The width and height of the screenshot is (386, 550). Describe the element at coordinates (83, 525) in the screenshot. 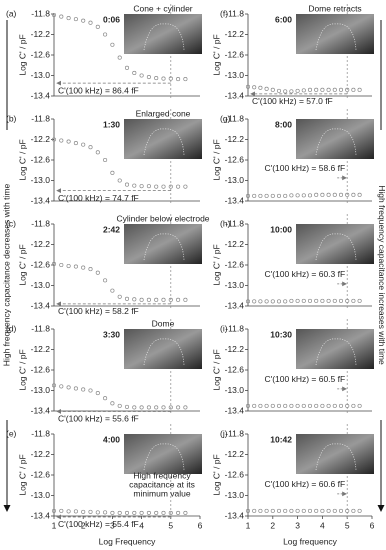

I see `x-tick-label: 2` at that location.